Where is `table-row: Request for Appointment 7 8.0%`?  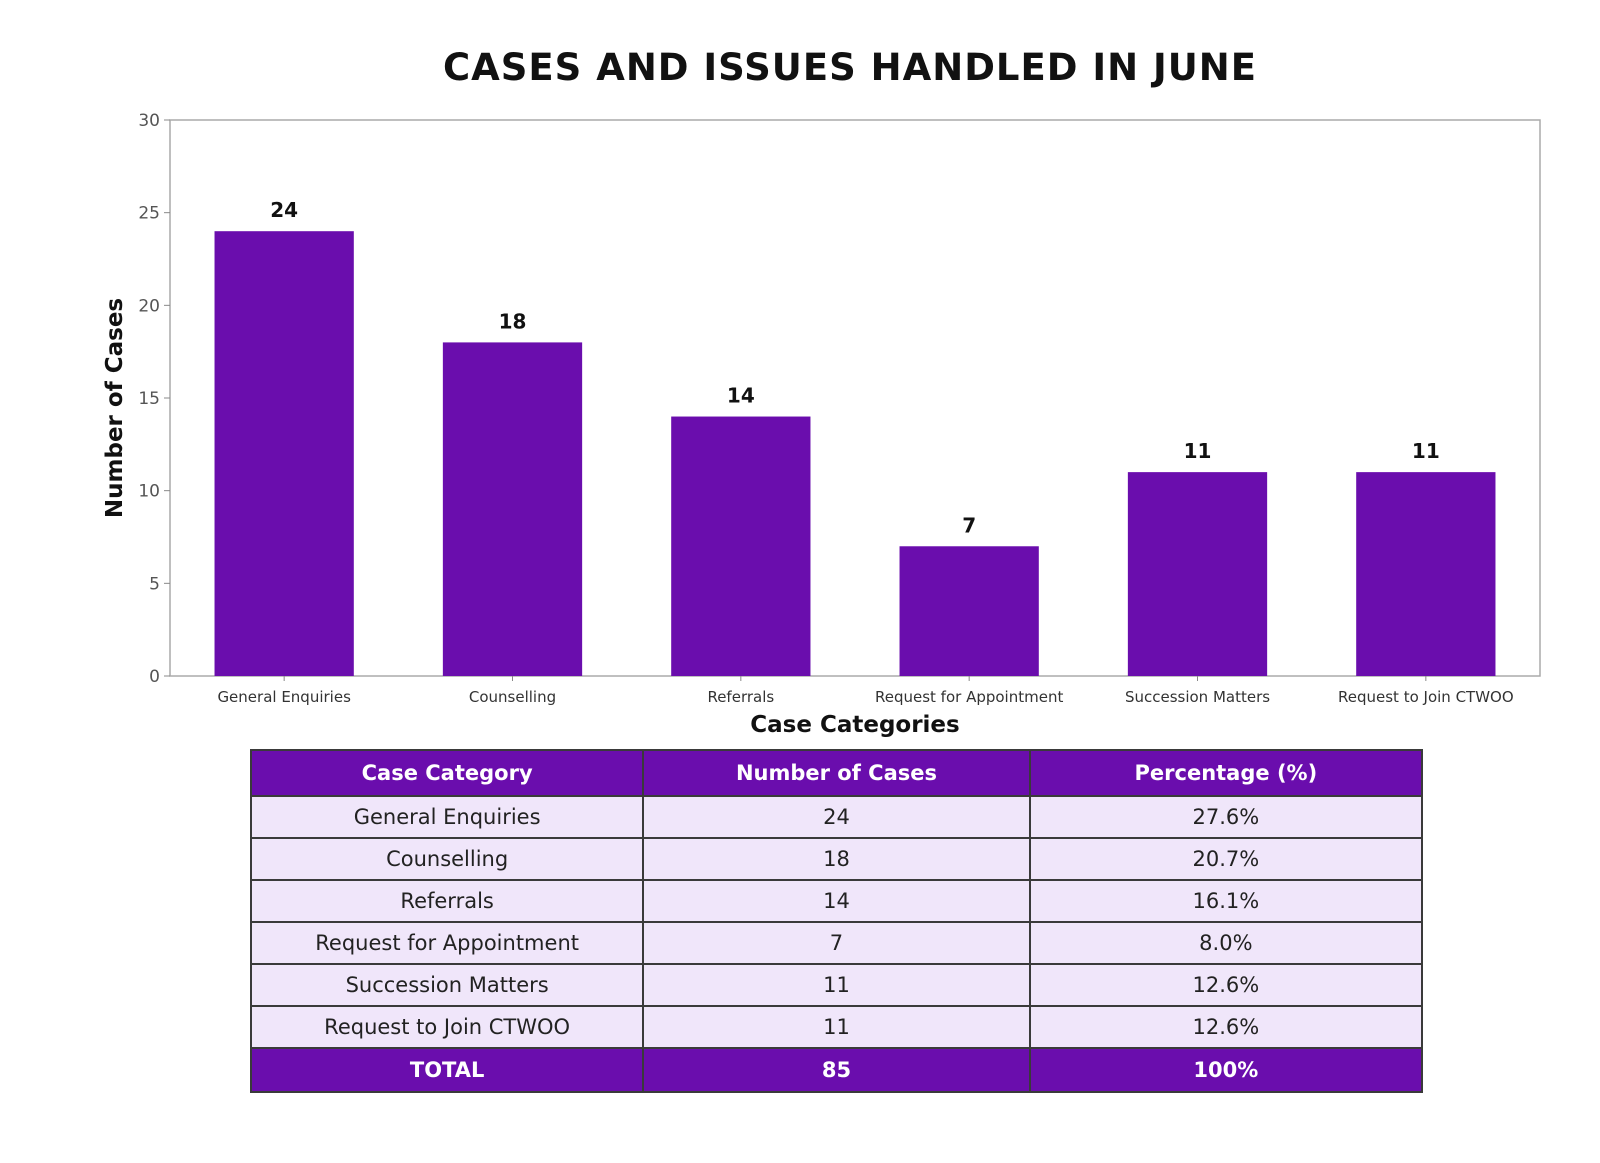 table-row: Request for Appointment 7 8.0% is located at coordinates (836, 943).